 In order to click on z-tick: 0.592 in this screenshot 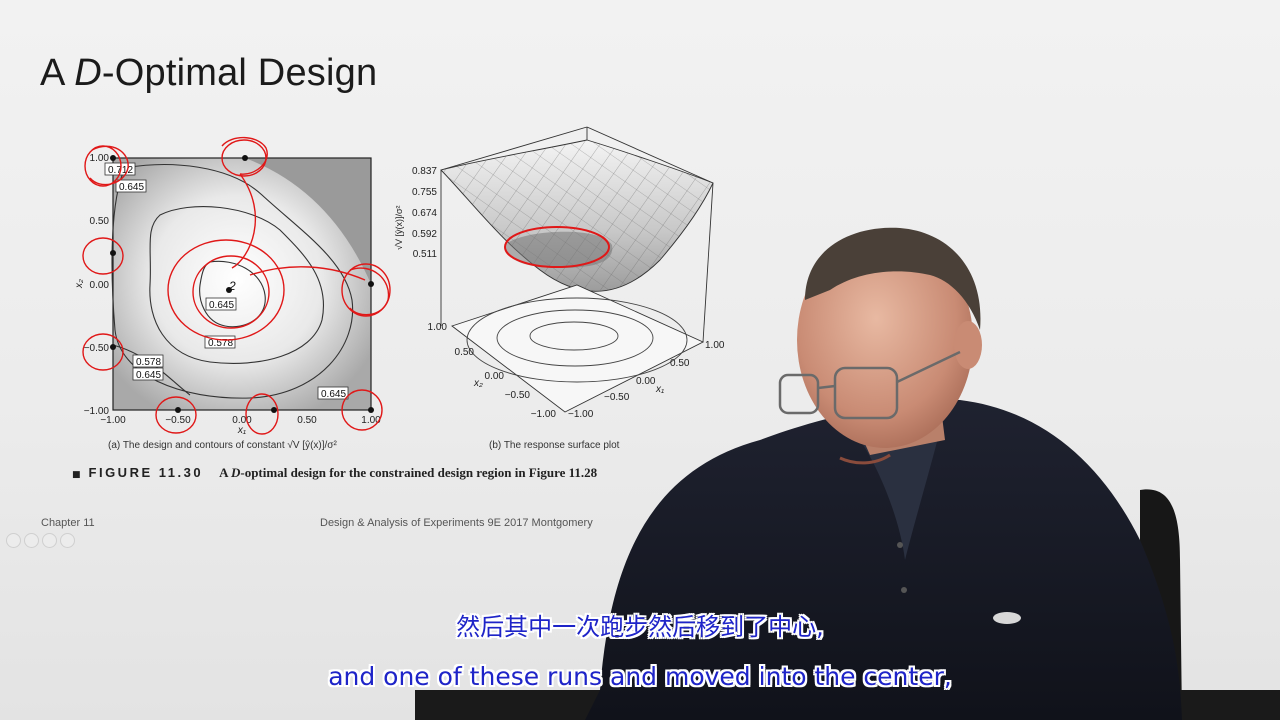, I will do `click(424, 234)`.